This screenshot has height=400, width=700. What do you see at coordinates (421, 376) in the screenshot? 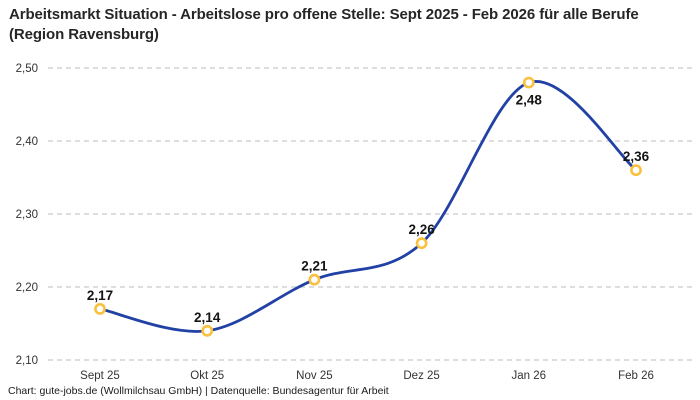
I see `x-axis-tick-label: Dez 25` at bounding box center [421, 376].